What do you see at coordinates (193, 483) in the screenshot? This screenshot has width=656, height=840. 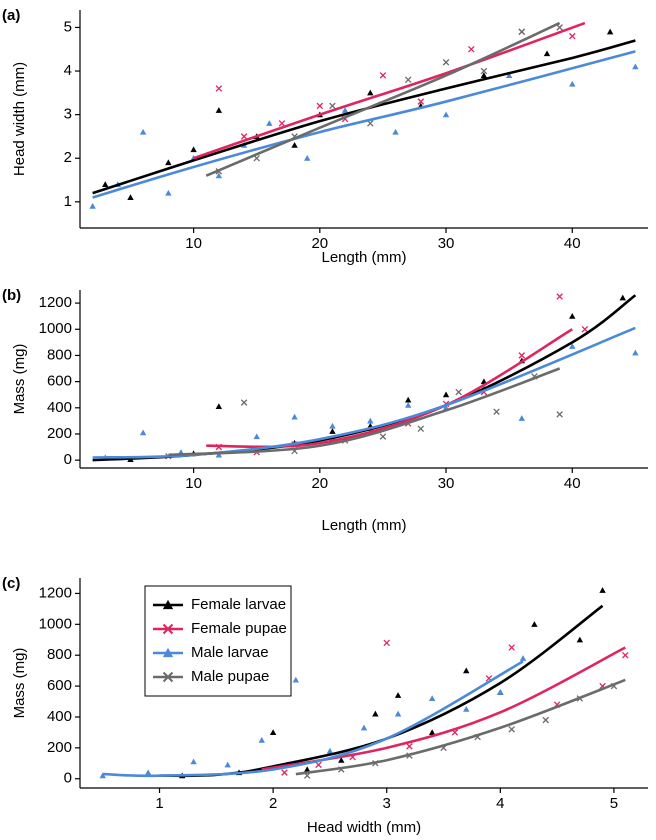 I see `x-tick-label: 10` at bounding box center [193, 483].